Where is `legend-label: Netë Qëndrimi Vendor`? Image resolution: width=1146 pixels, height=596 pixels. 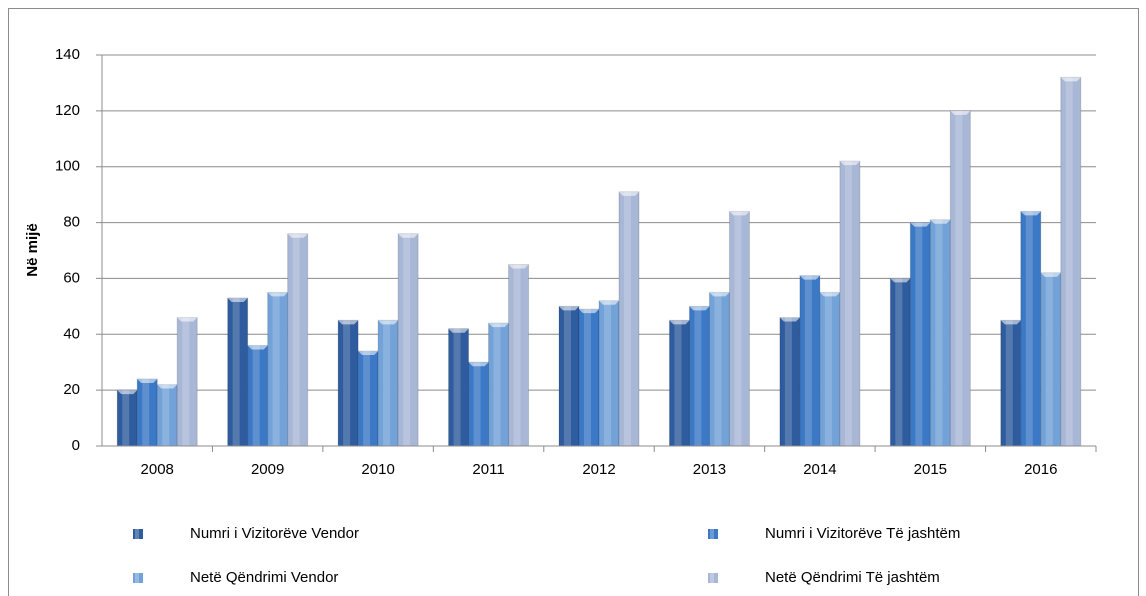
legend-label: Netë Qëndrimi Vendor is located at coordinates (264, 577).